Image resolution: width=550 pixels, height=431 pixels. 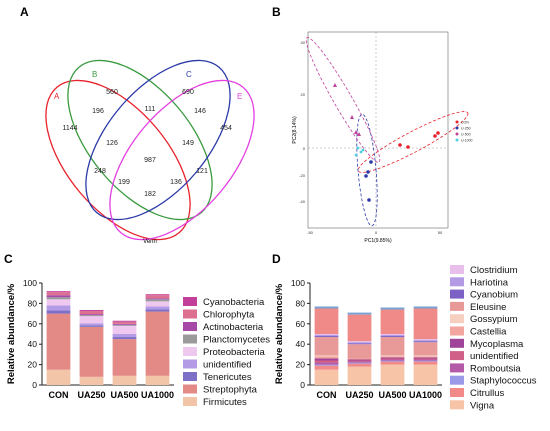 What do you see at coordinates (8, 259) in the screenshot?
I see `panel-label-c: C` at bounding box center [8, 259].